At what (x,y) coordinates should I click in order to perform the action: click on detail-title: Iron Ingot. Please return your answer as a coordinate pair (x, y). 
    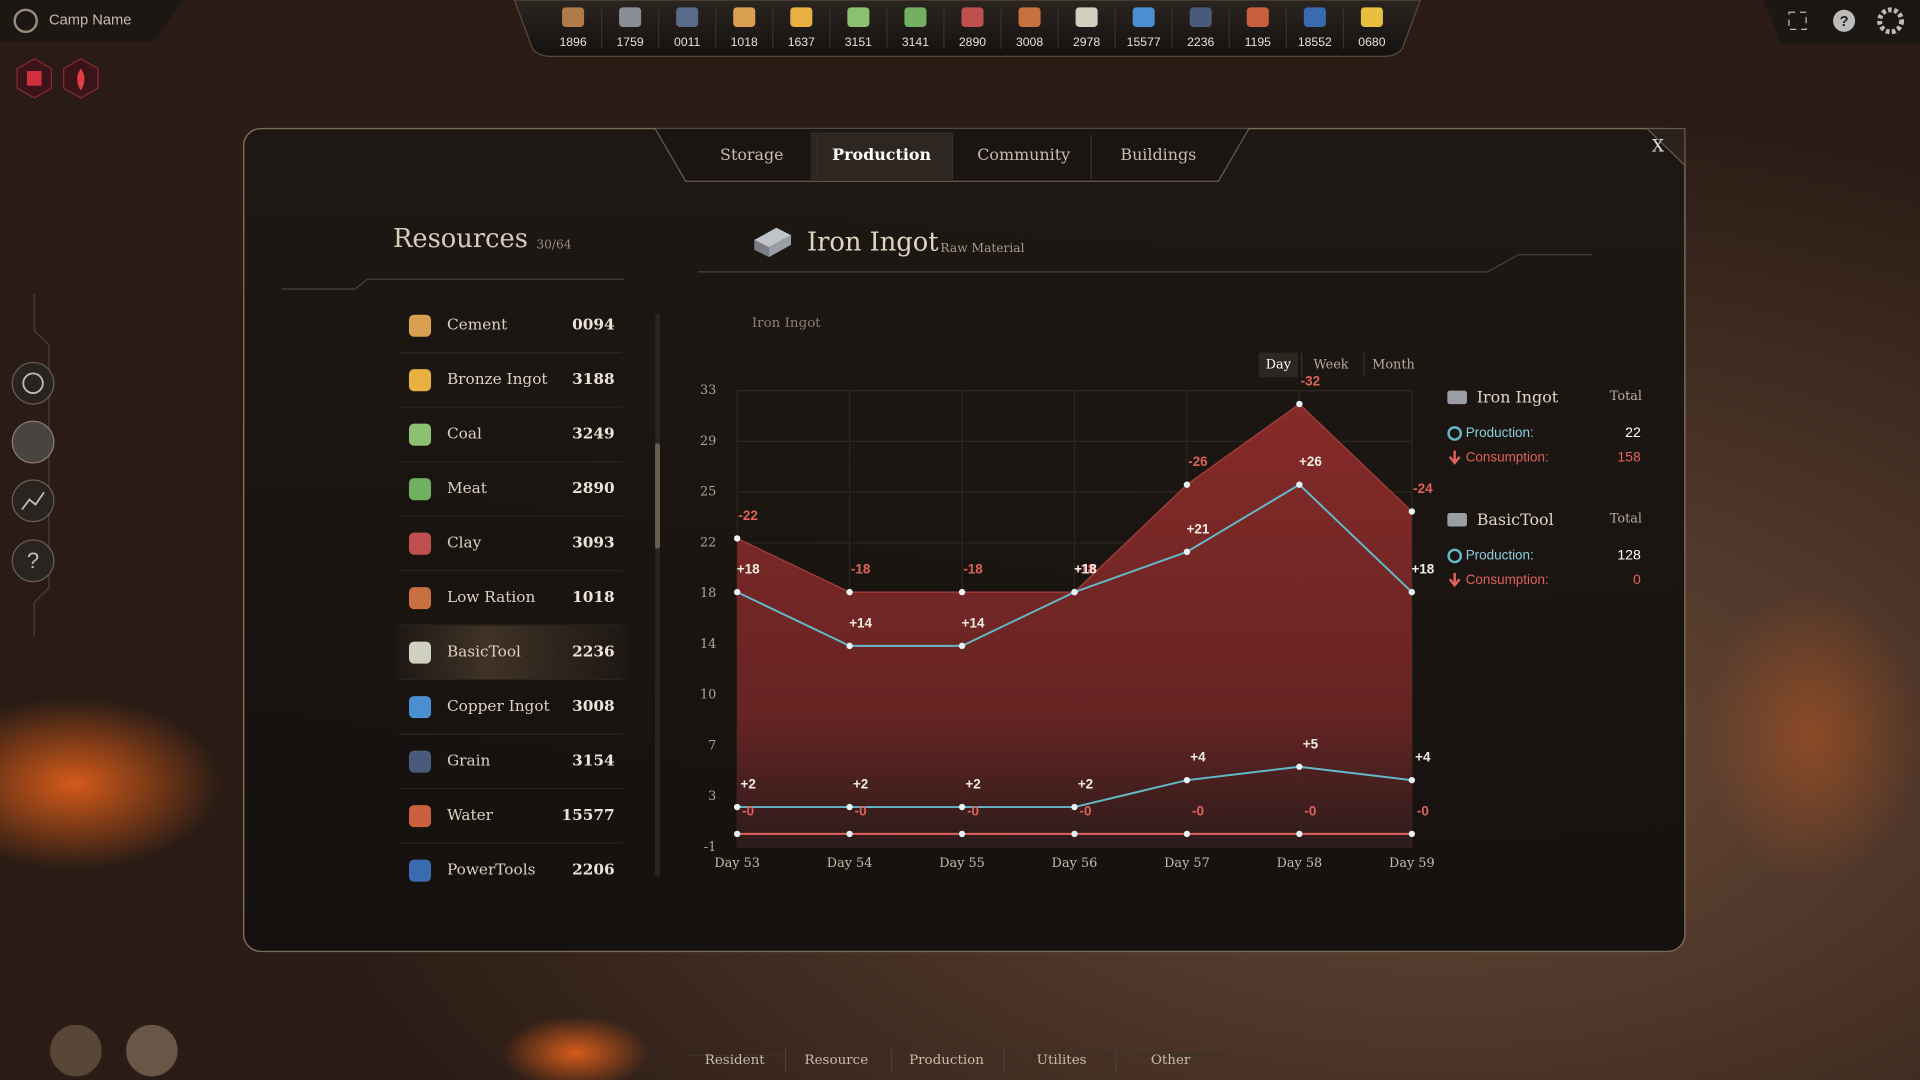
    Looking at the image, I should click on (873, 243).